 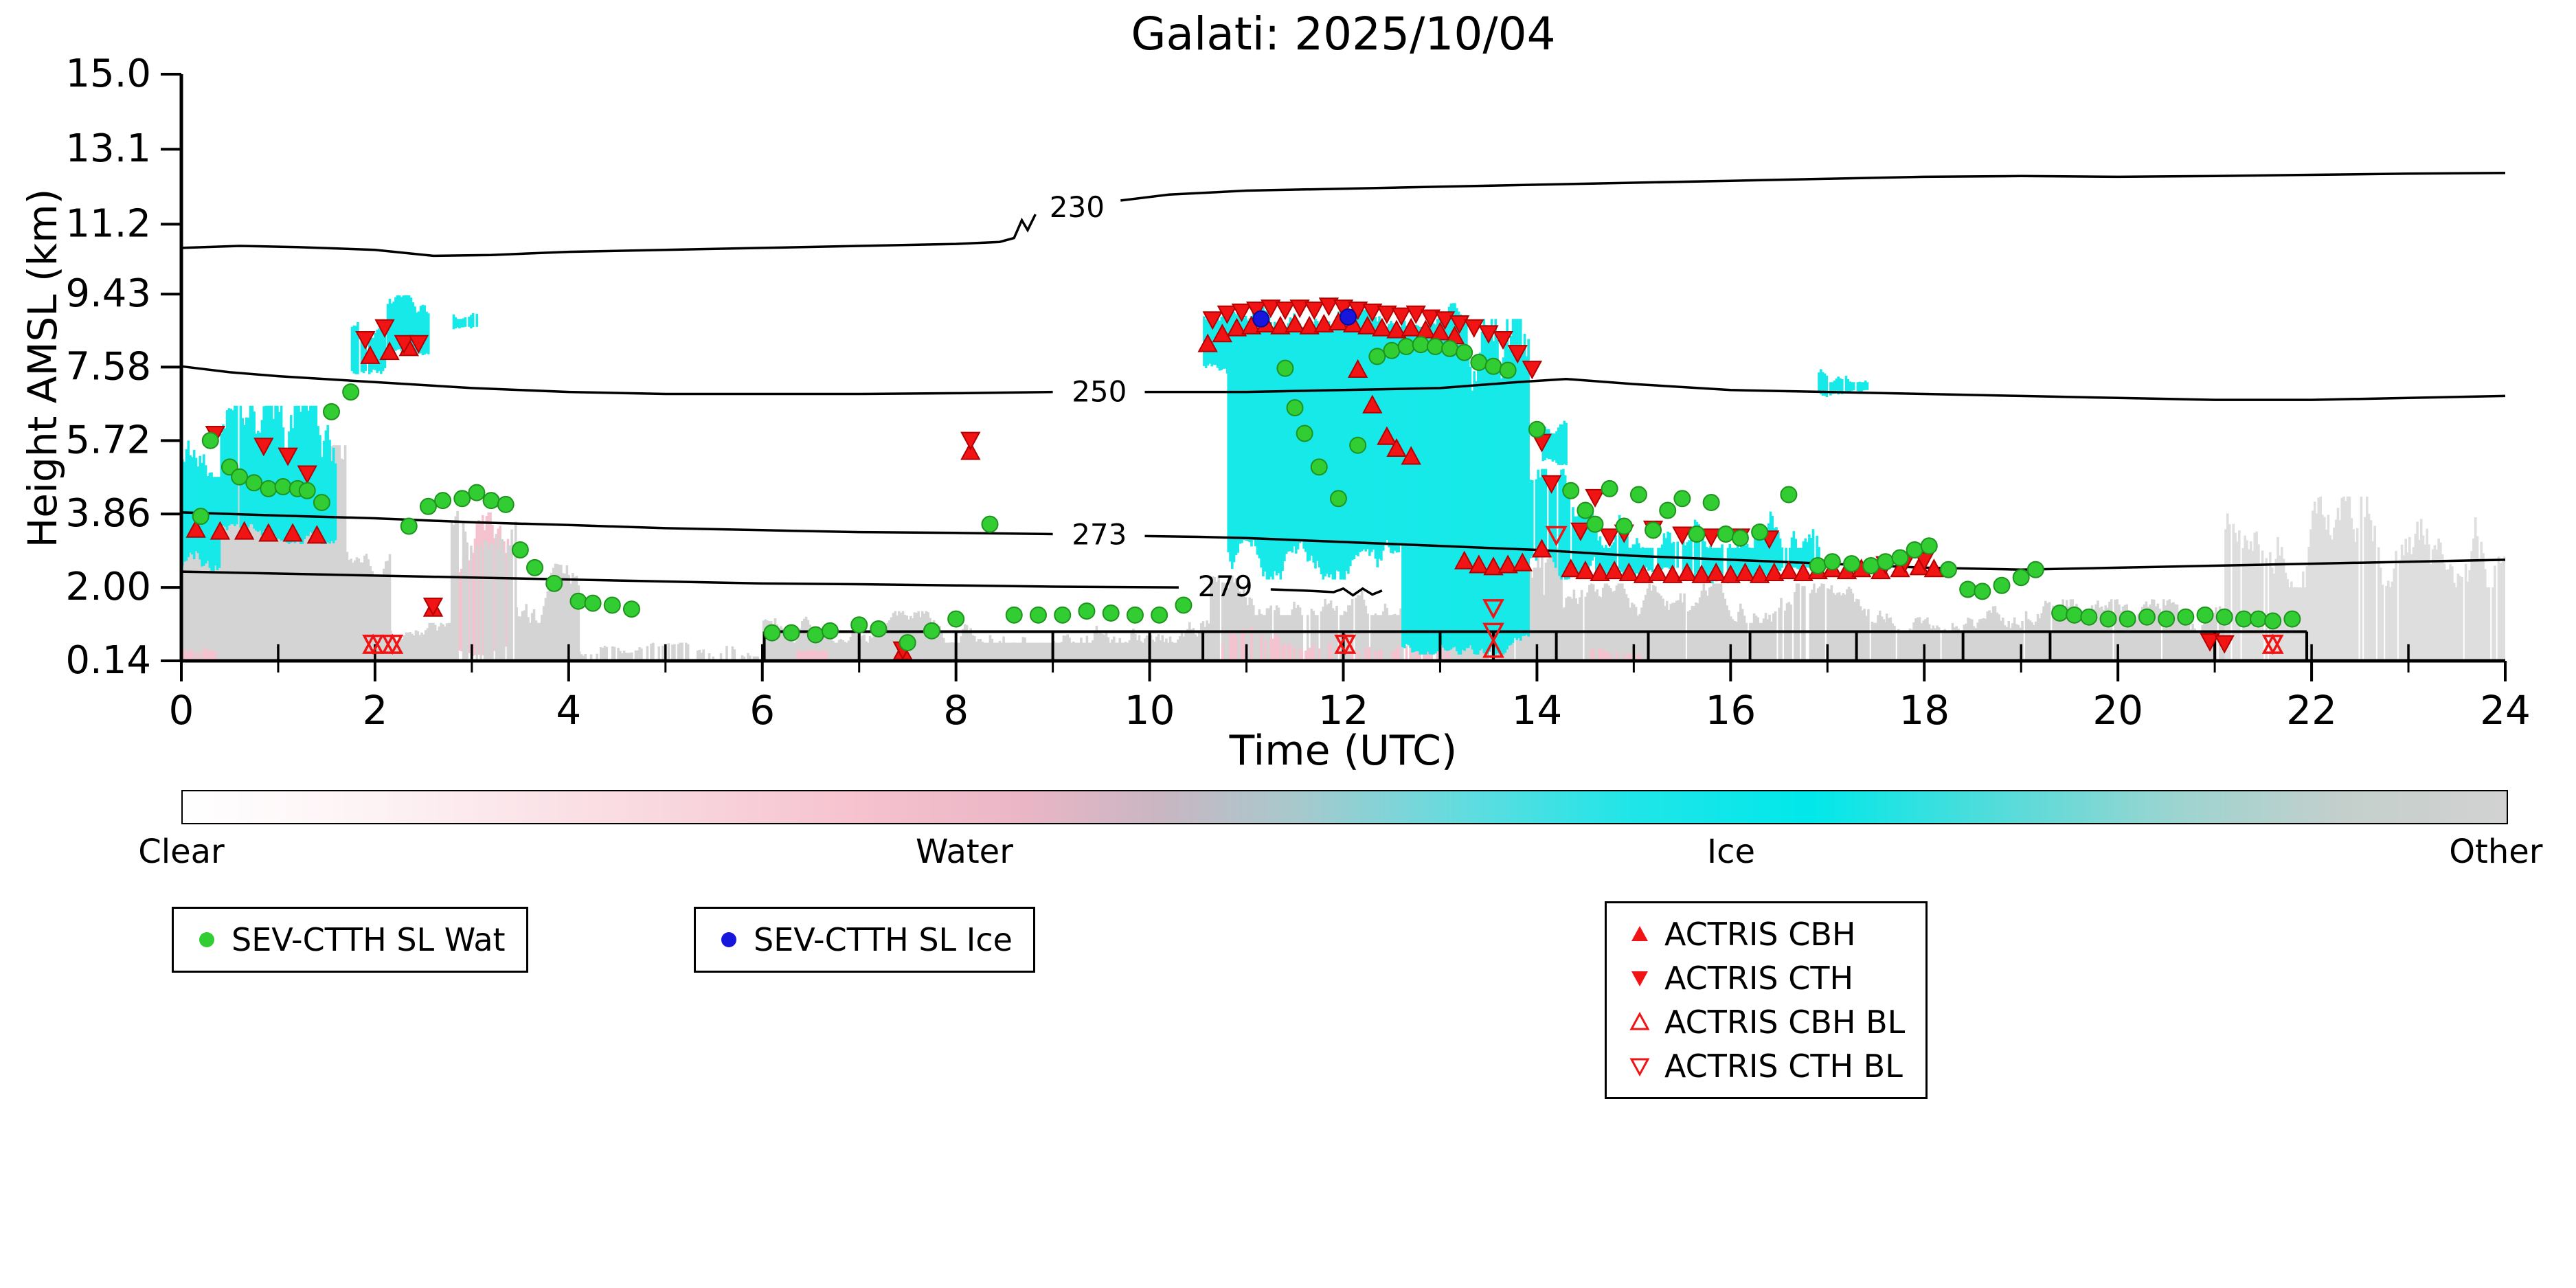 I want to click on legend-row-actris-cth-bl: ACTRIS CTH BL, so click(x=1766, y=1066).